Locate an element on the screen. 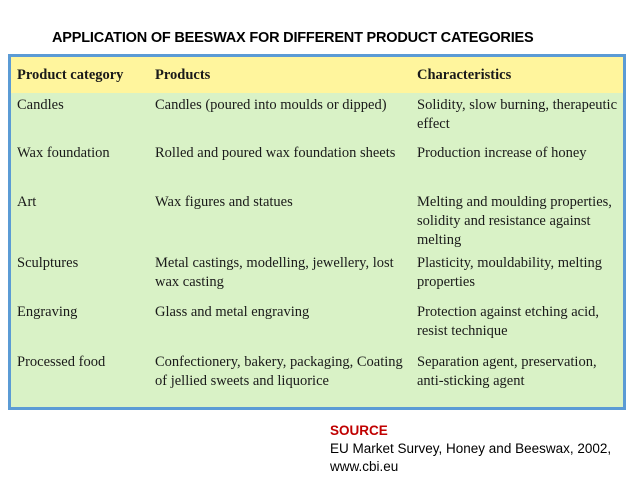 The width and height of the screenshot is (638, 479). header-band is located at coordinates (317, 75).